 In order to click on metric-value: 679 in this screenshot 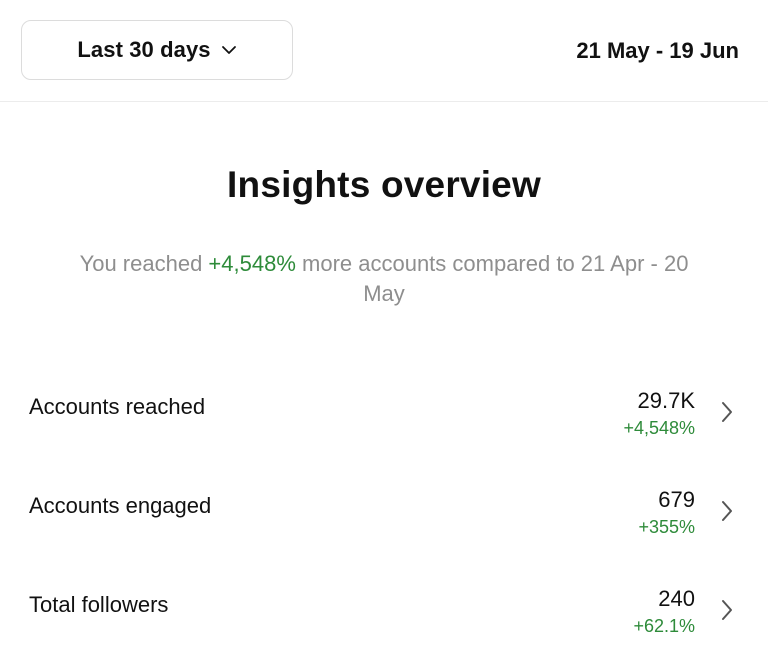, I will do `click(676, 499)`.